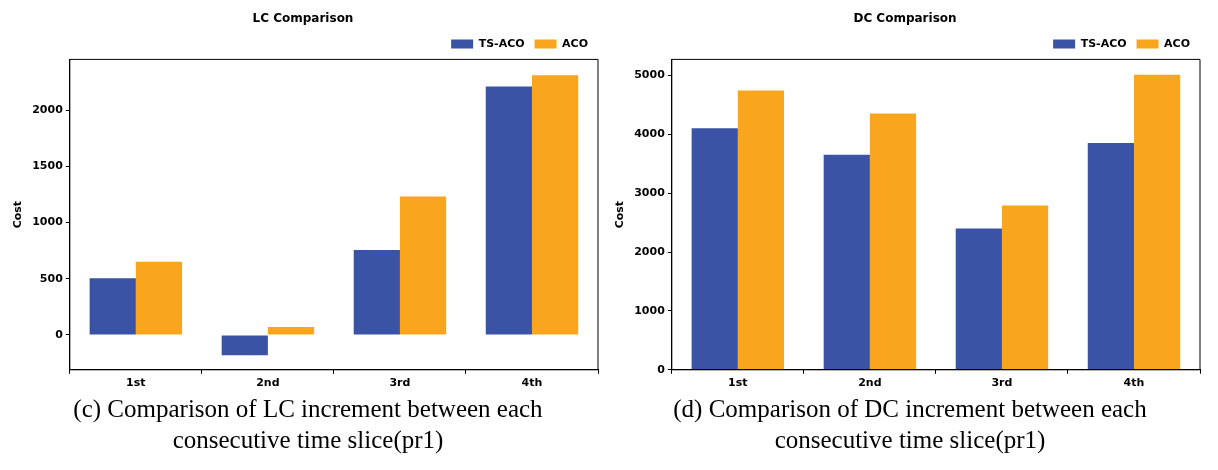 The width and height of the screenshot is (1218, 470). Describe the element at coordinates (650, 192) in the screenshot. I see `y-tick-label: 3000` at that location.